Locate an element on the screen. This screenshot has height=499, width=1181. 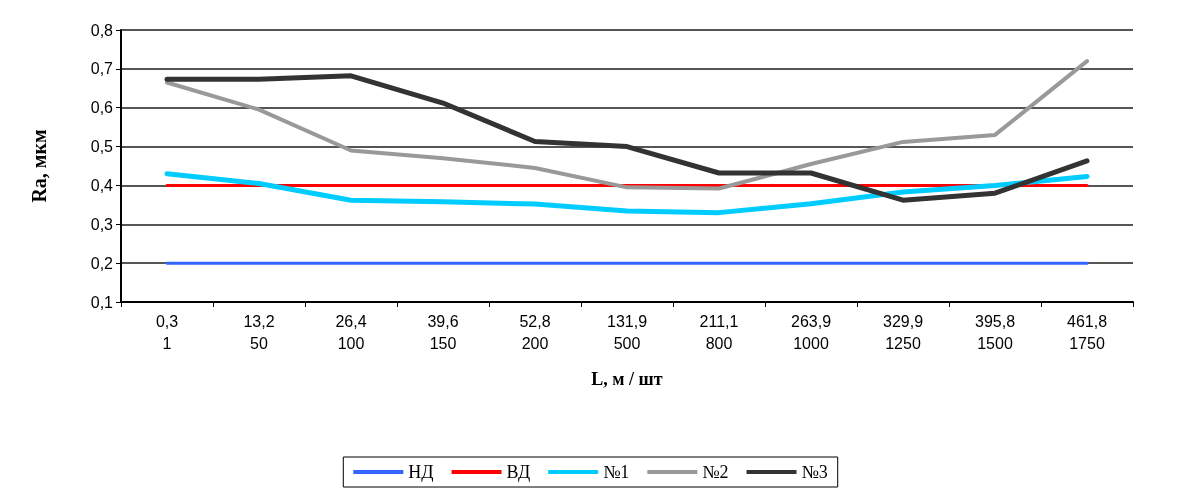
y-tick-label: 0,2 is located at coordinates (102, 263).